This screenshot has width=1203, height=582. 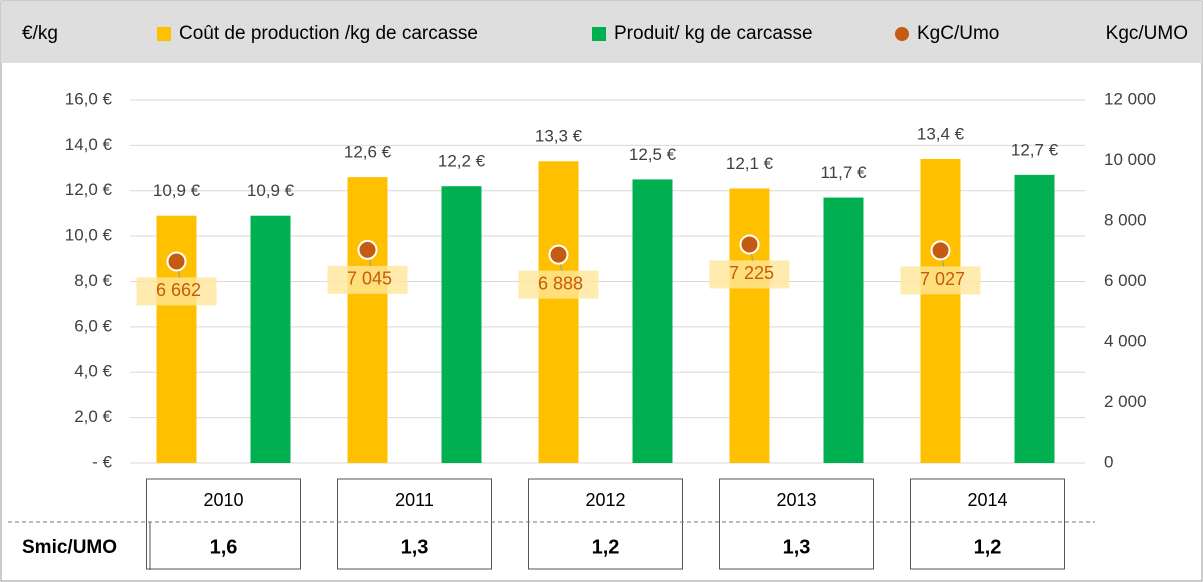 What do you see at coordinates (89, 235) in the screenshot?
I see `y-tick-label: 10,0 €` at bounding box center [89, 235].